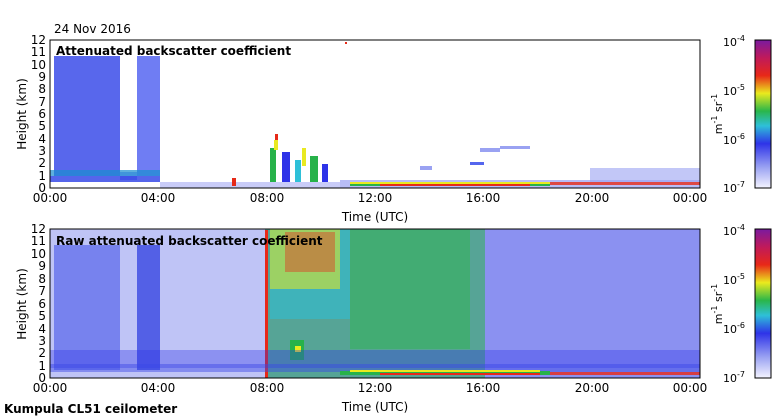 Image resolution: width=780 pixels, height=420 pixels. Describe the element at coordinates (92, 29) in the screenshot. I see `date-label: 24 Nov 2016` at that location.